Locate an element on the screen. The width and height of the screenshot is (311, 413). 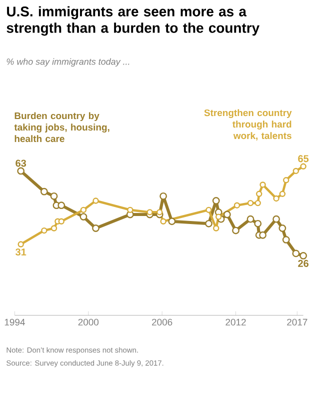
data-label: 63 is located at coordinates (21, 163).